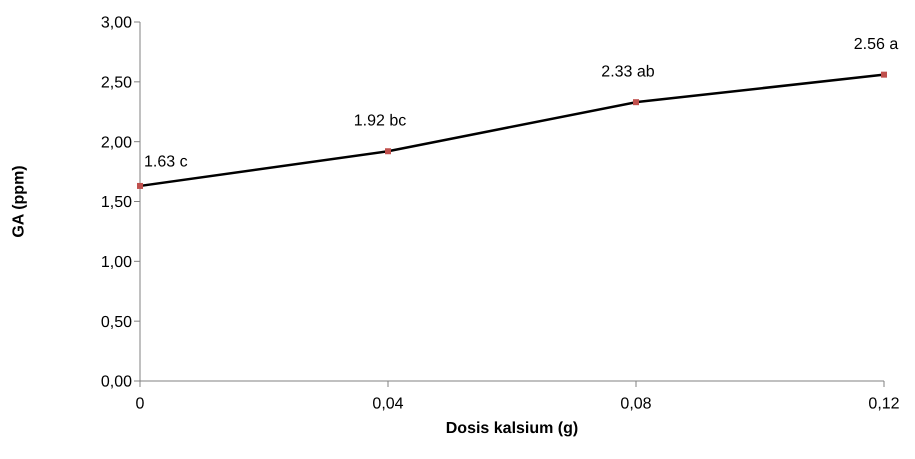  I want to click on data-label: 2.33 ab, so click(628, 72).